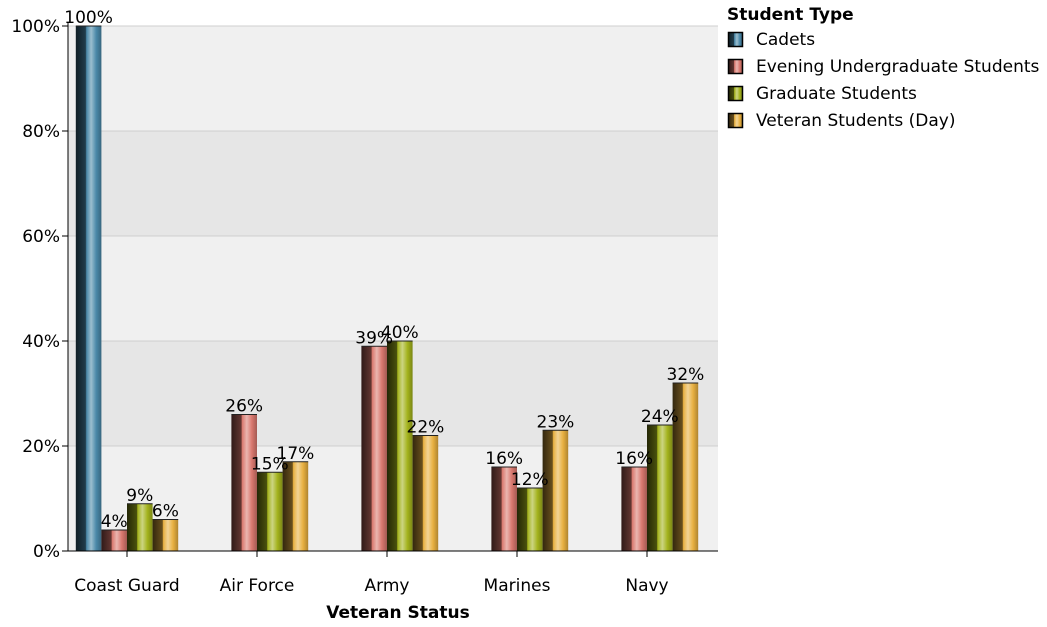 The height and width of the screenshot is (627, 1047). Describe the element at coordinates (790, 15) in the screenshot. I see `legend-title: Student Type` at that location.